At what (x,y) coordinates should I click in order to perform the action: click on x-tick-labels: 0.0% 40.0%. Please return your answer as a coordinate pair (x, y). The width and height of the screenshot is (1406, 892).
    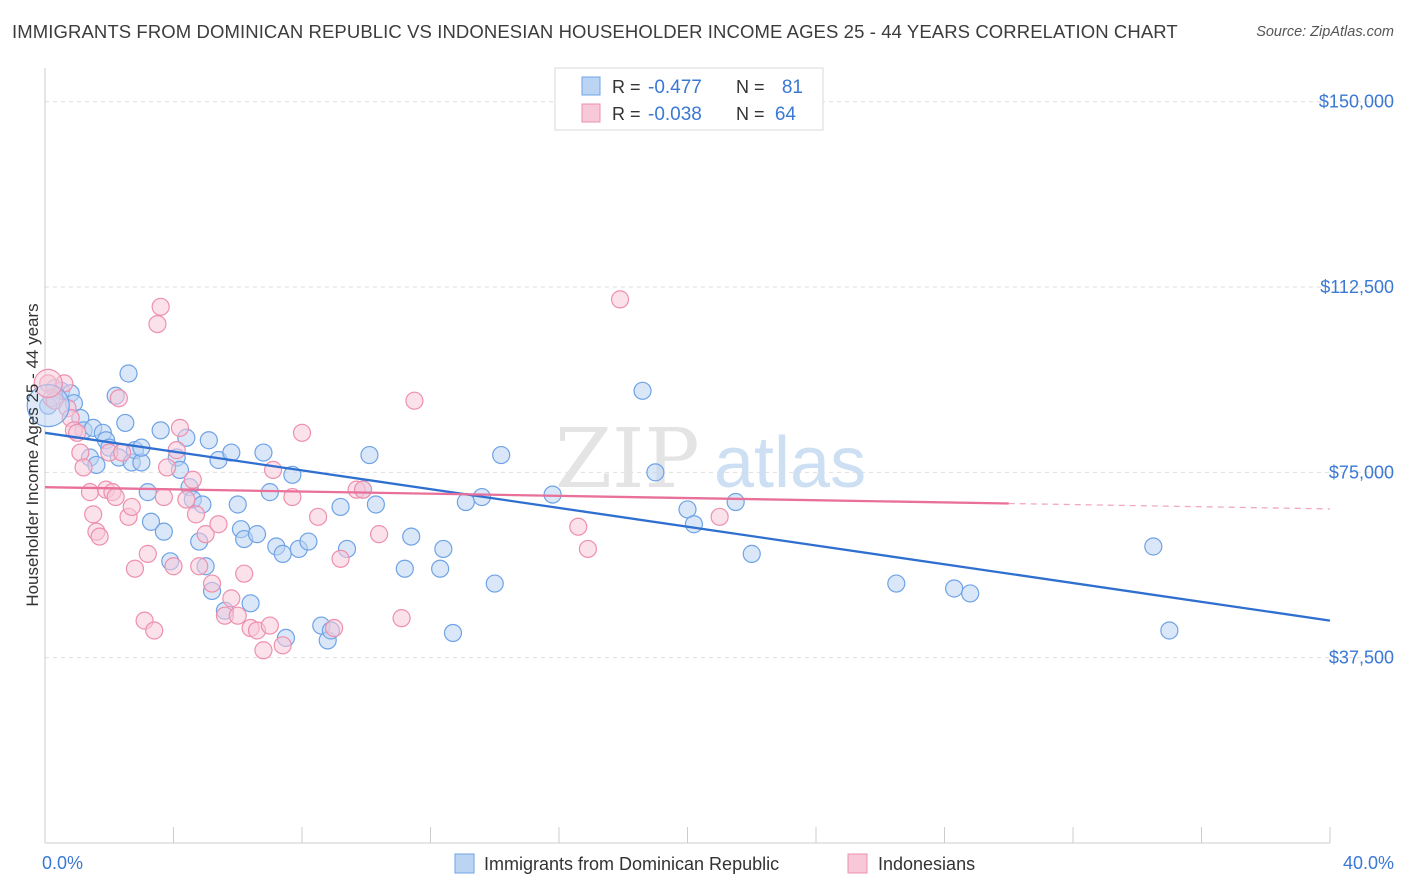
    Looking at the image, I should click on (718, 863).